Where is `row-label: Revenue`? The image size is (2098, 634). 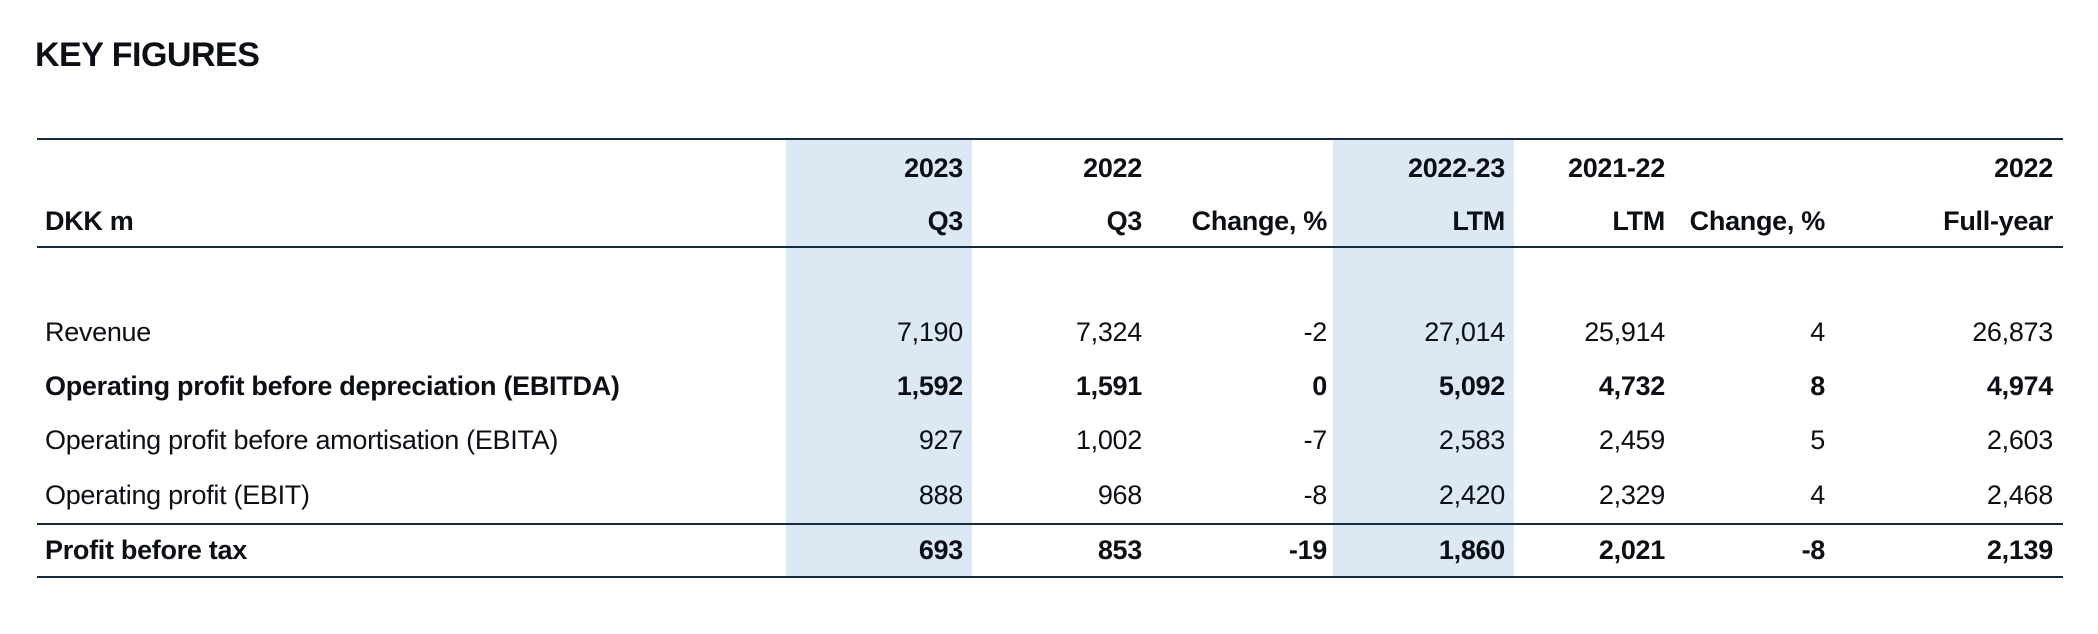 row-label: Revenue is located at coordinates (98, 331).